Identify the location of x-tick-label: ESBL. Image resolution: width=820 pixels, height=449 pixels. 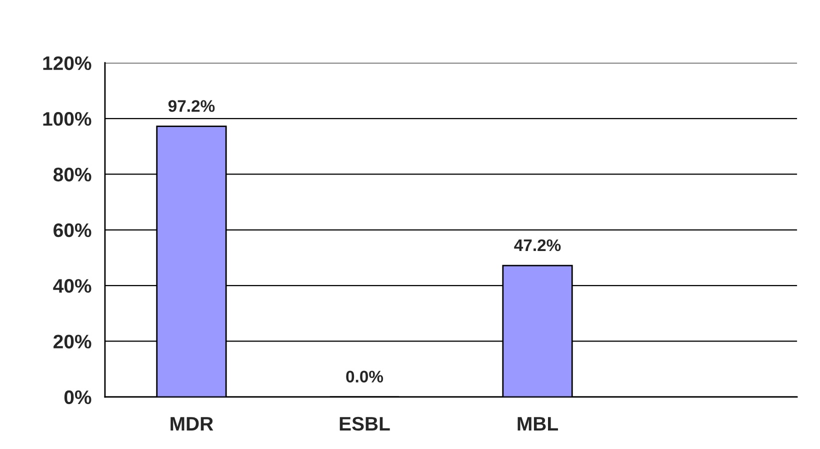
(365, 423).